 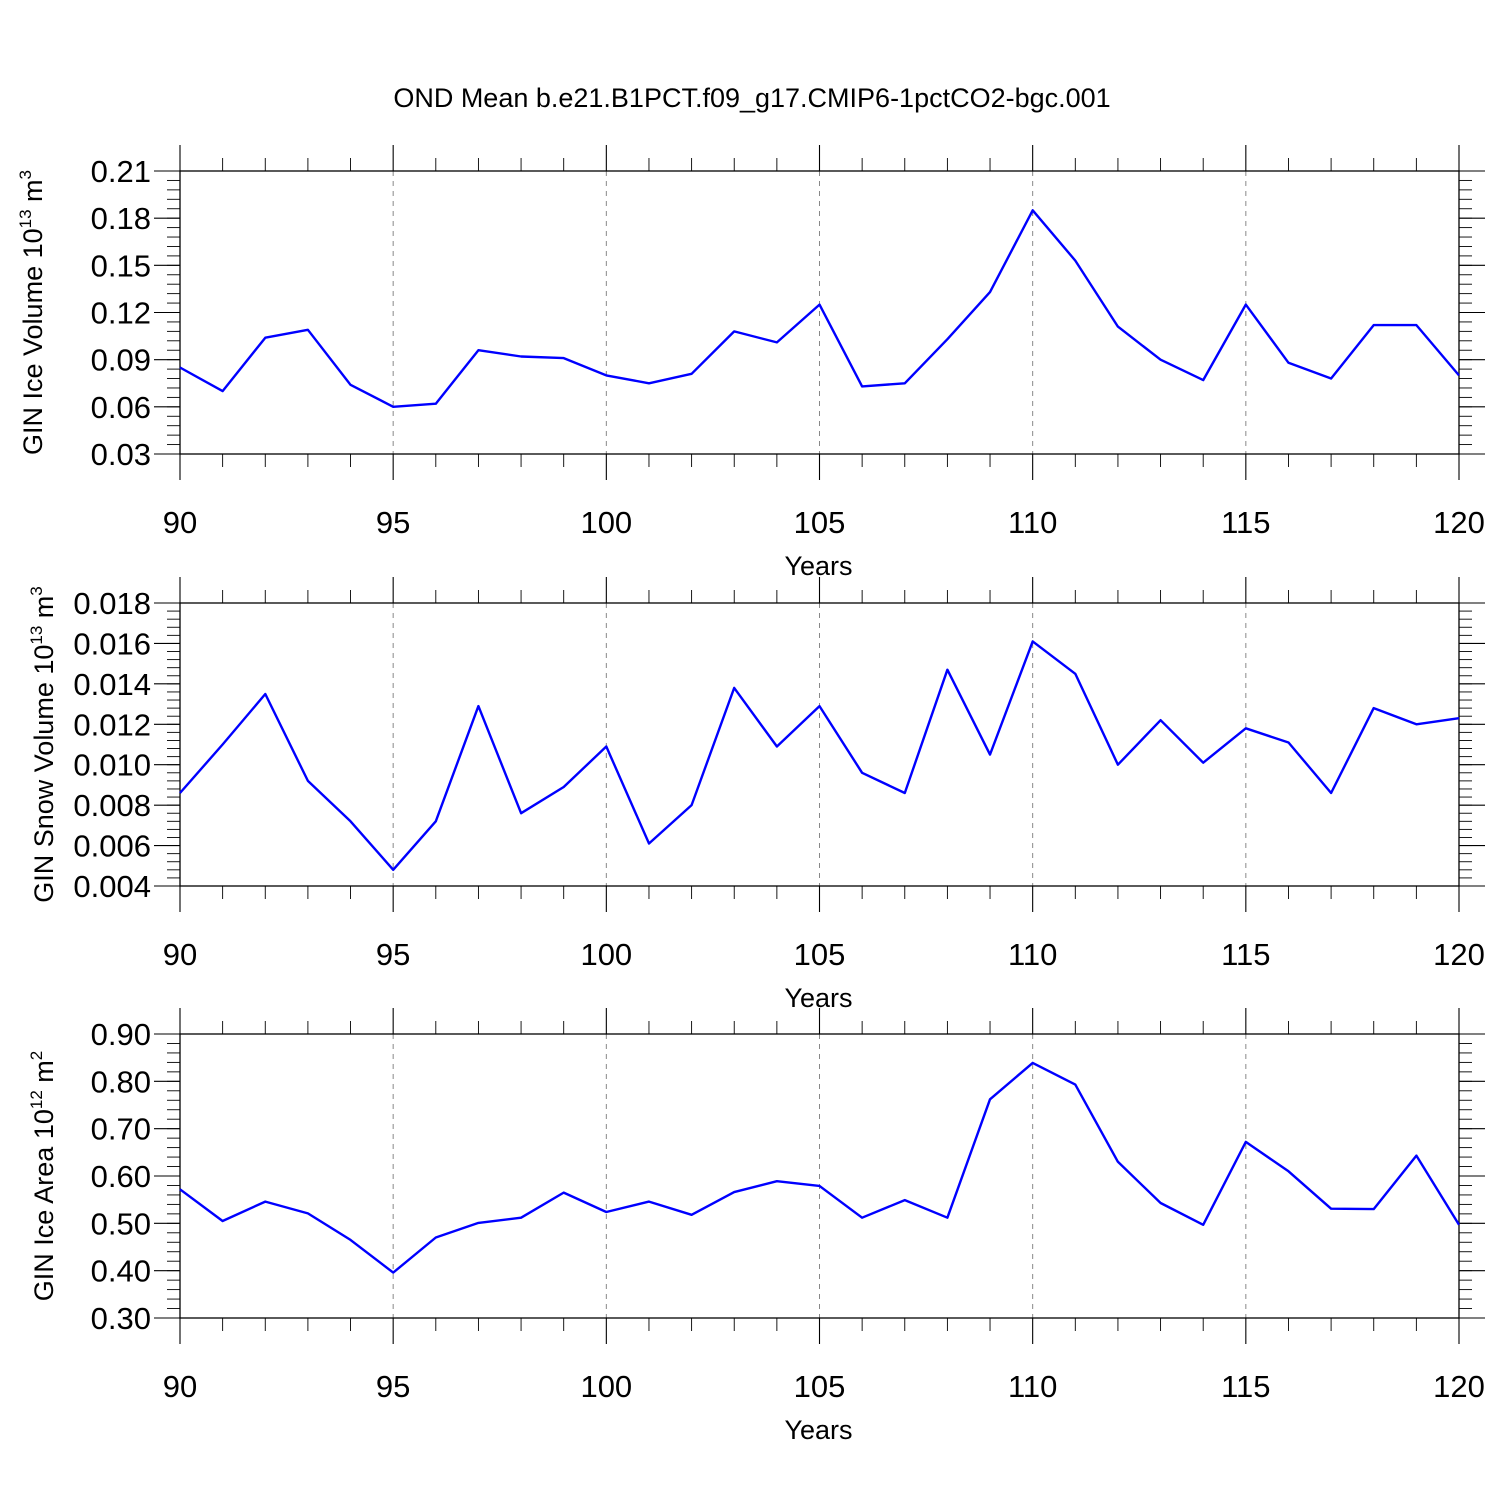 What do you see at coordinates (36, 590) in the screenshot?
I see `panel-2-y-axis-title-superscript: 3` at bounding box center [36, 590].